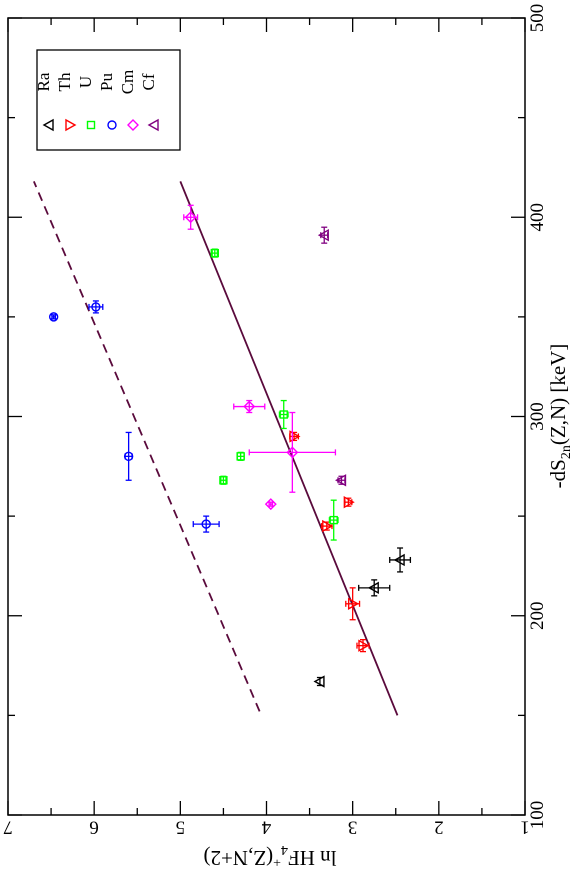 The height and width of the screenshot is (880, 582). I want to click on x-axis-label: -dS2n(Z,N) [keV], so click(560, 416).